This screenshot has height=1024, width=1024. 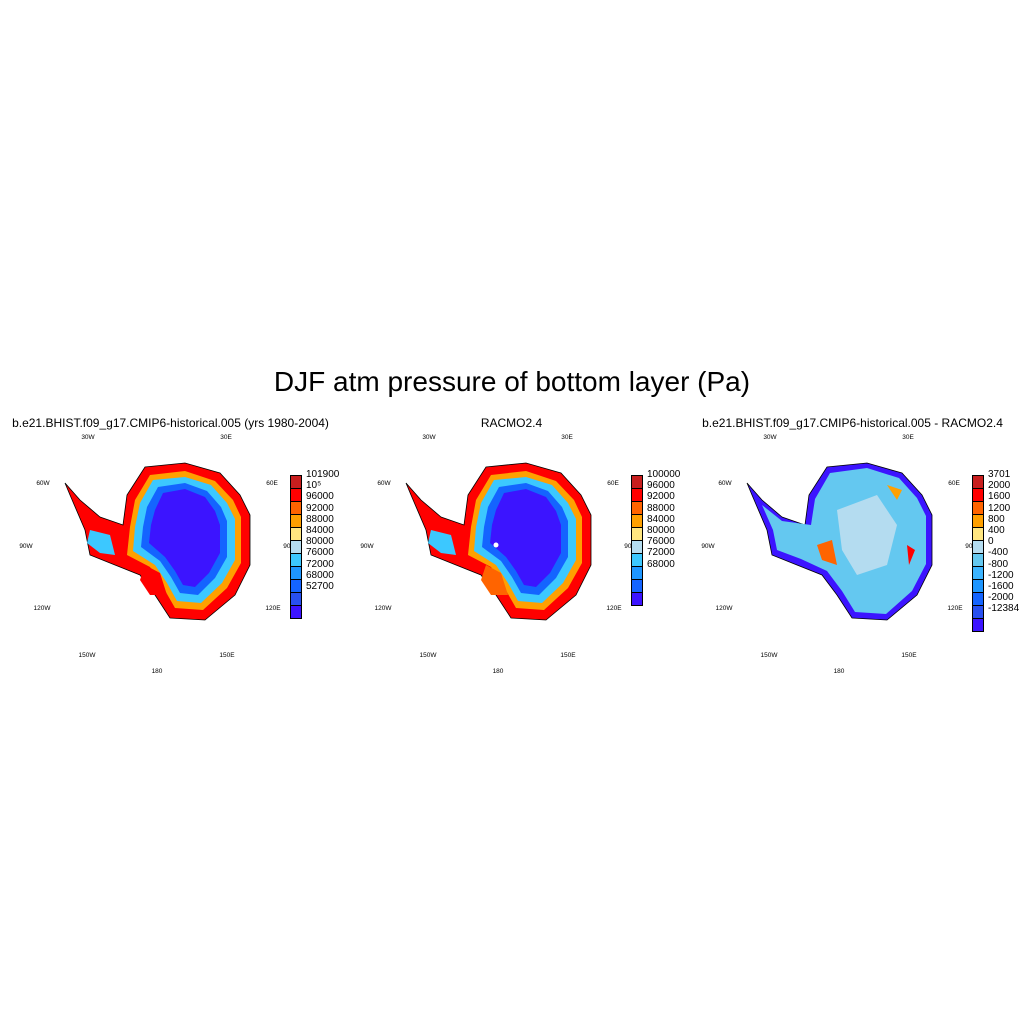 I want to click on colorbar-label: 2000, so click(x=999, y=486).